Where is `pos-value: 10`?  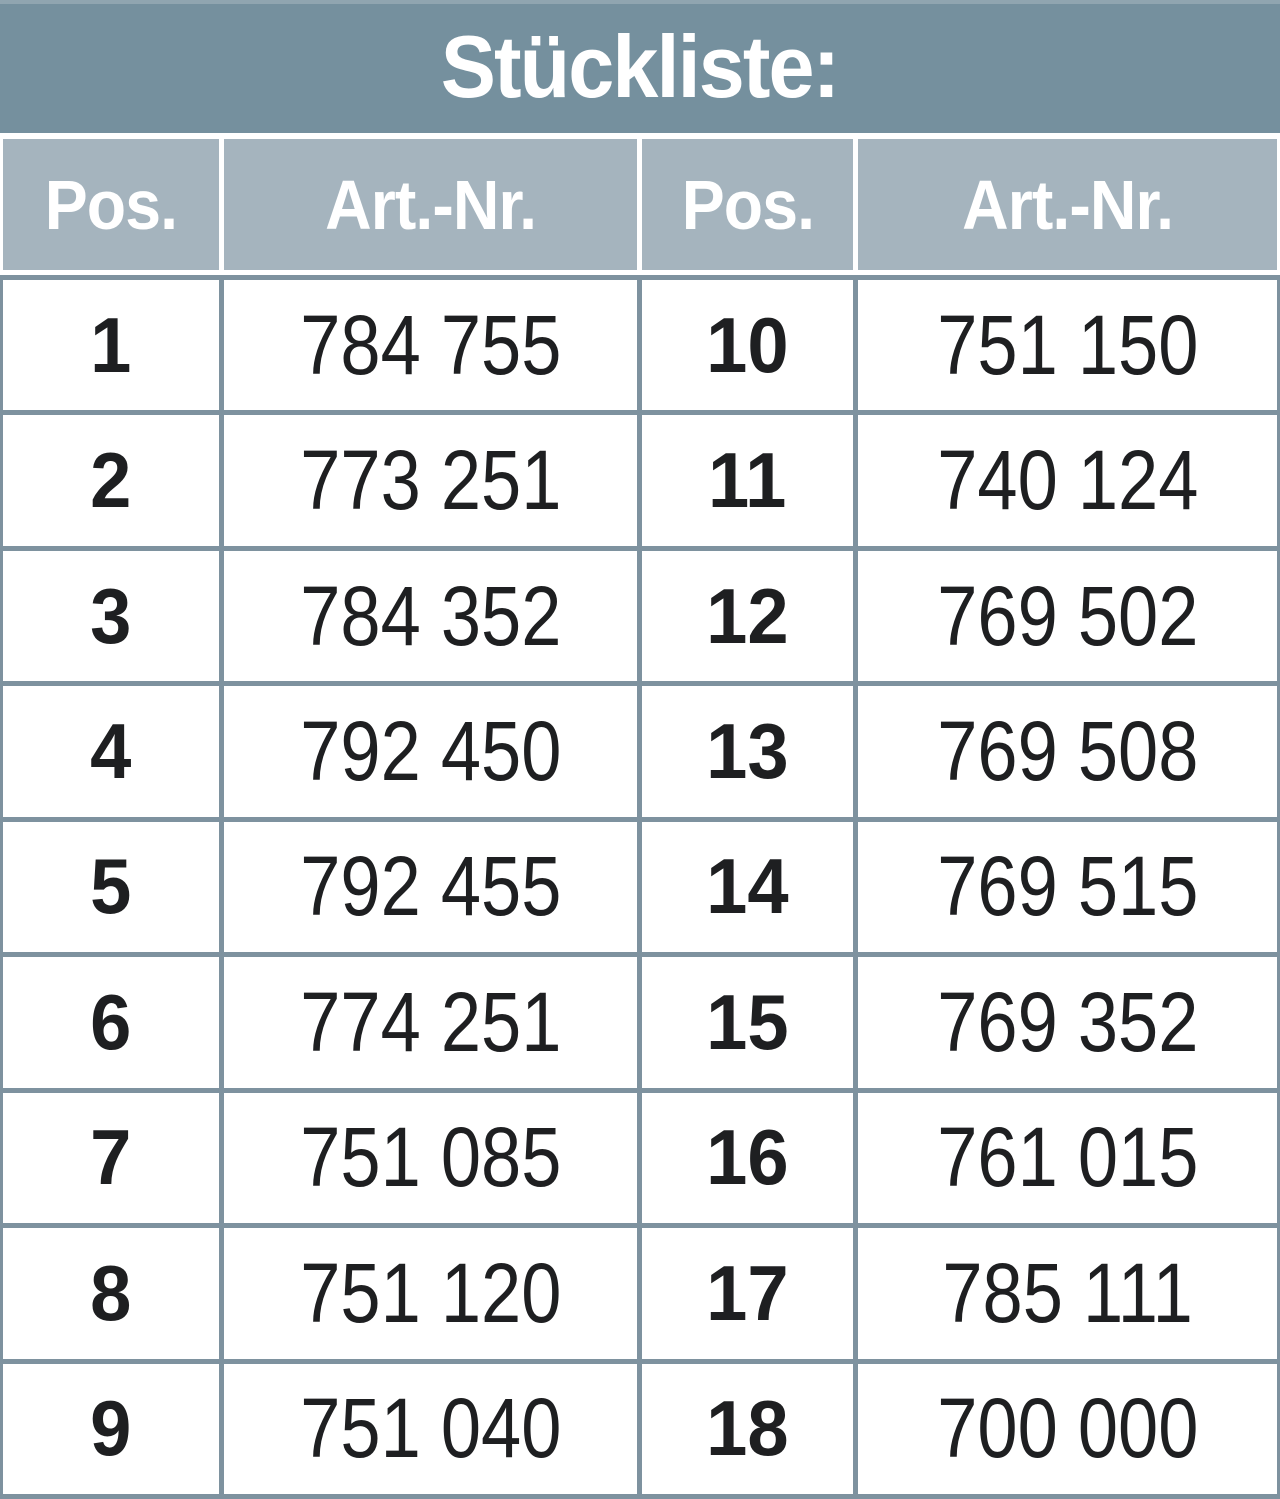
pos-value: 10 is located at coordinates (747, 344).